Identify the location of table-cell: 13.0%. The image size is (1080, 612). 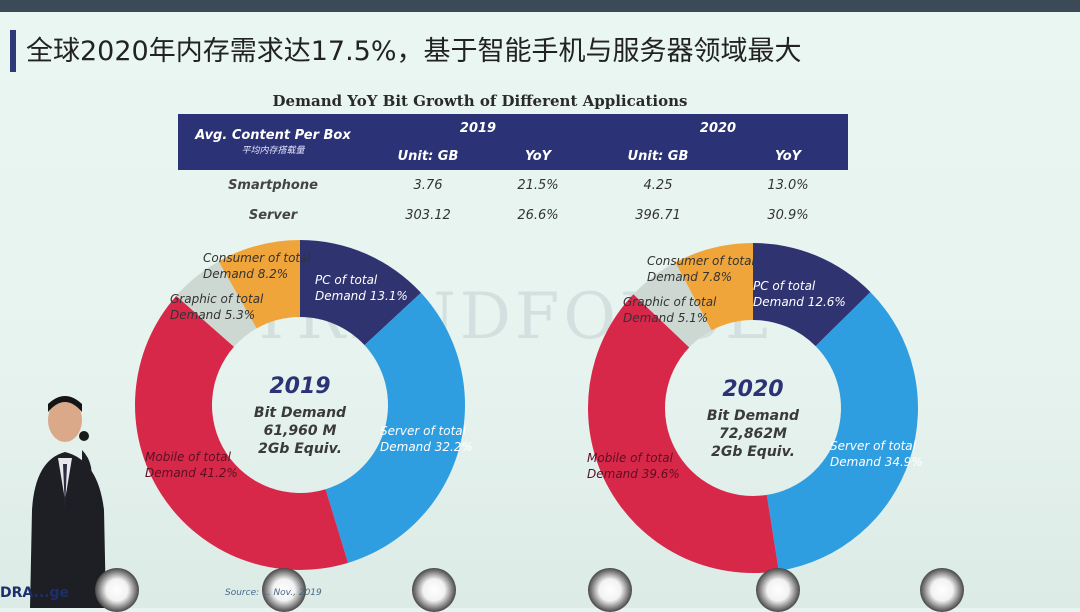
(788, 185).